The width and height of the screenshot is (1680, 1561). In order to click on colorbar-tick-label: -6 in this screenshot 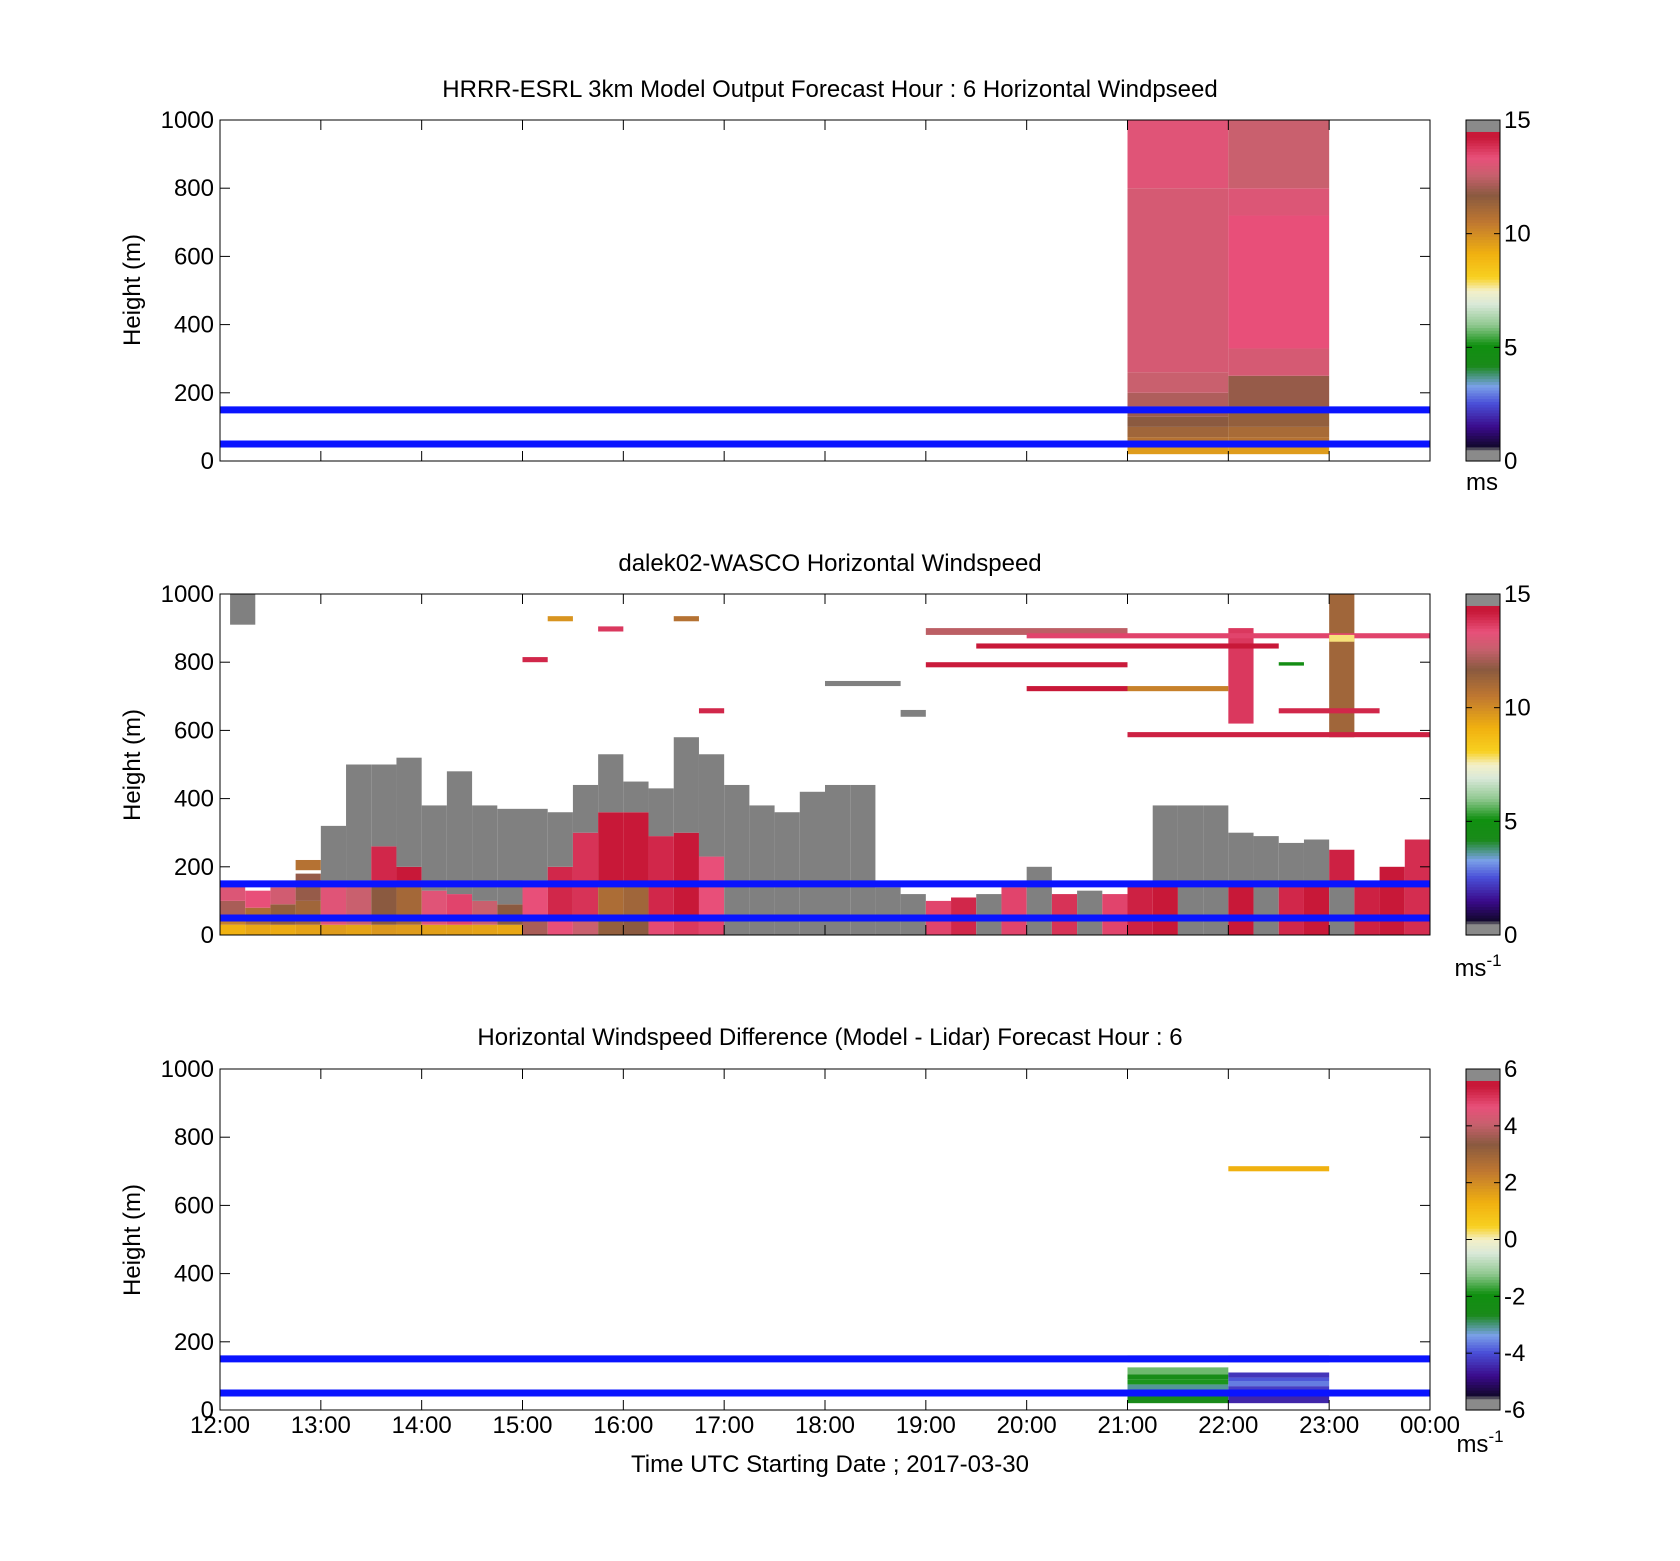, I will do `click(1514, 1410)`.